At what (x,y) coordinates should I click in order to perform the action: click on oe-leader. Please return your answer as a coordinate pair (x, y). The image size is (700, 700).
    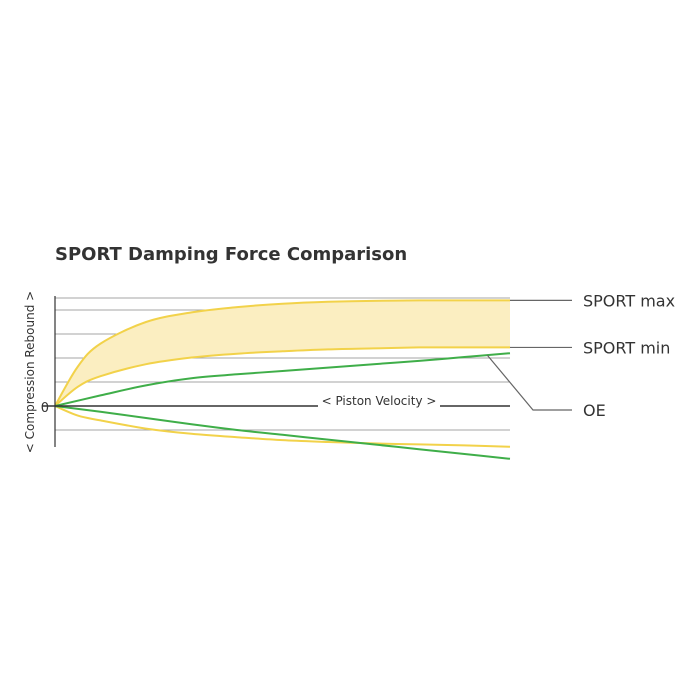
    Looking at the image, I should click on (529, 382).